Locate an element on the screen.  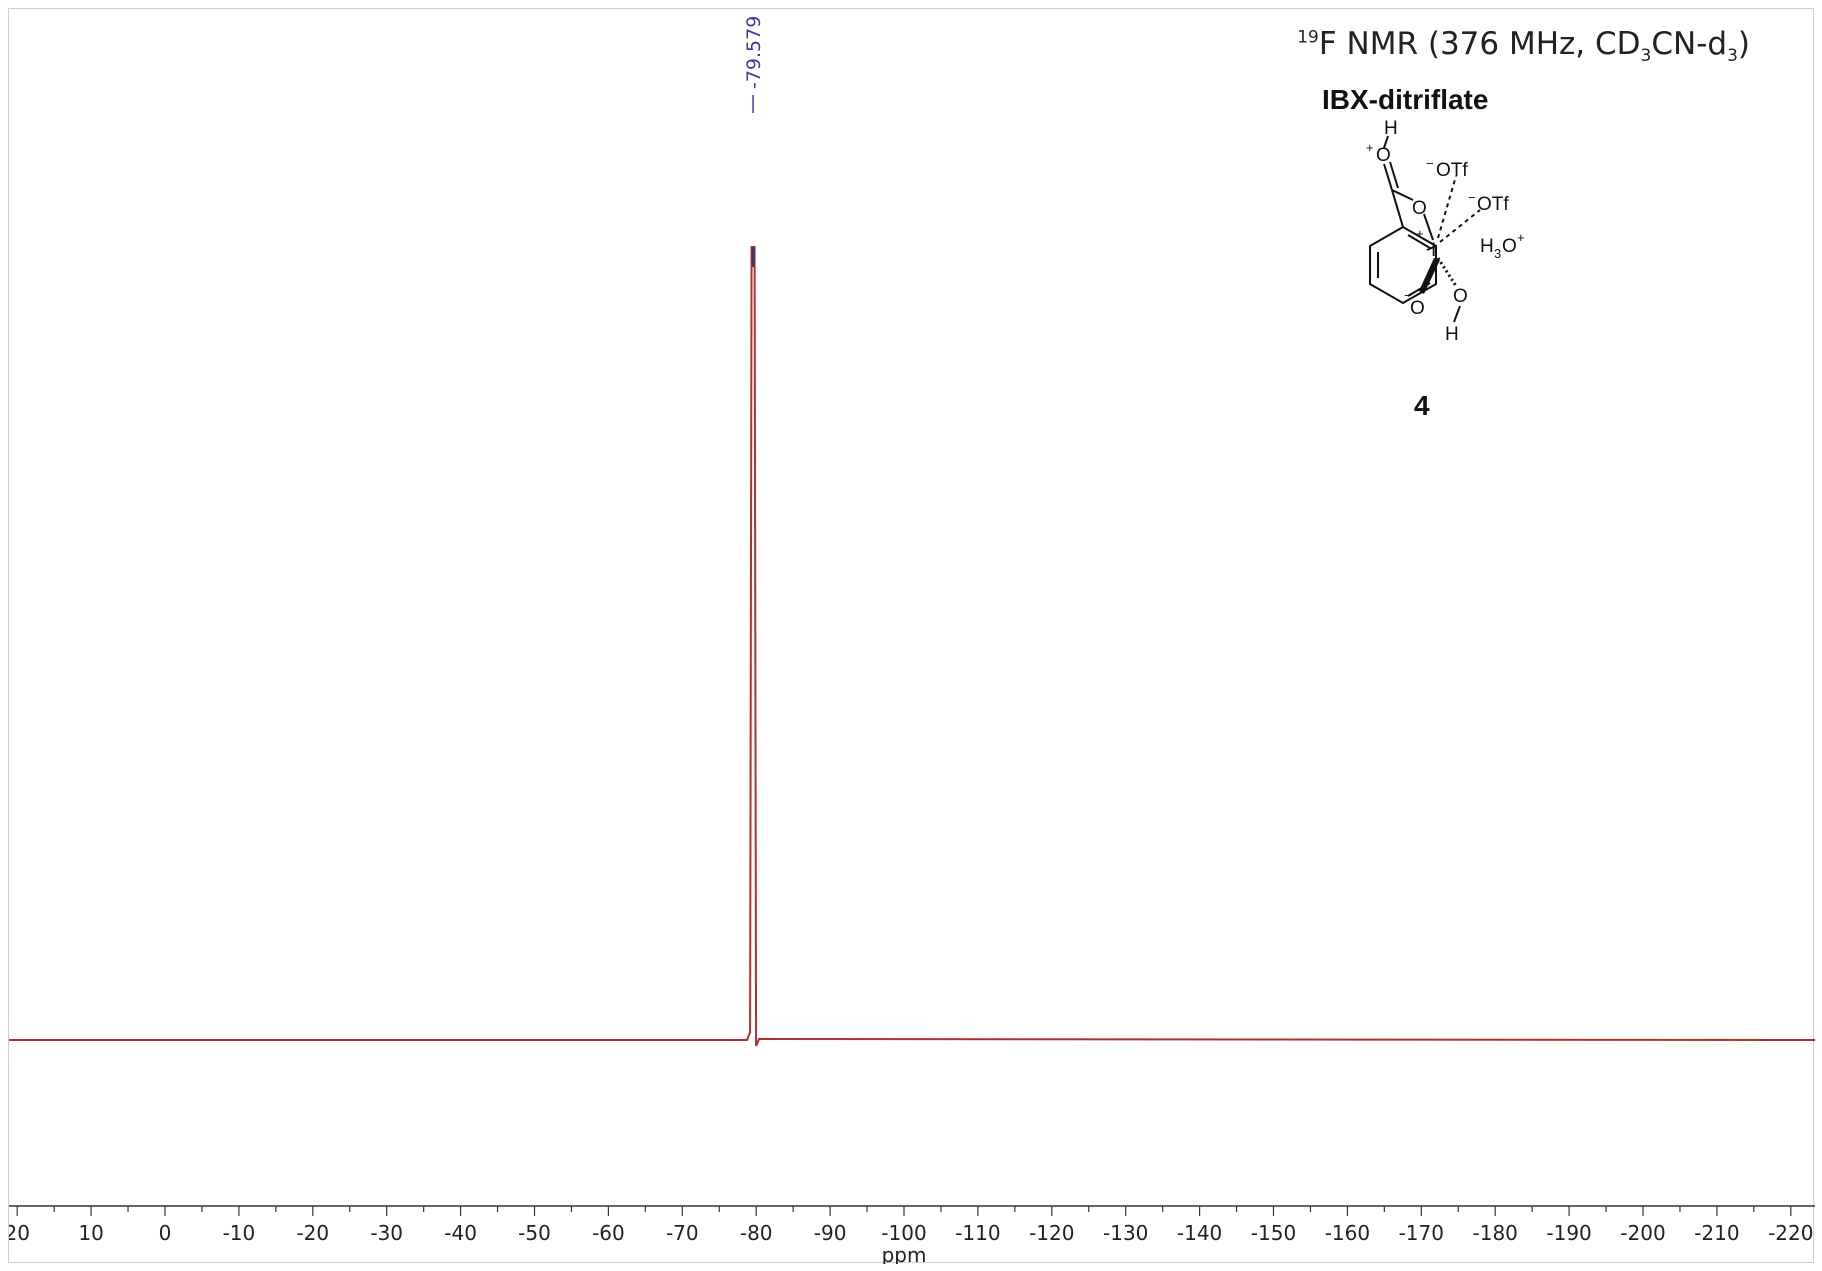
x-tick-label: -200 is located at coordinates (1642, 1233).